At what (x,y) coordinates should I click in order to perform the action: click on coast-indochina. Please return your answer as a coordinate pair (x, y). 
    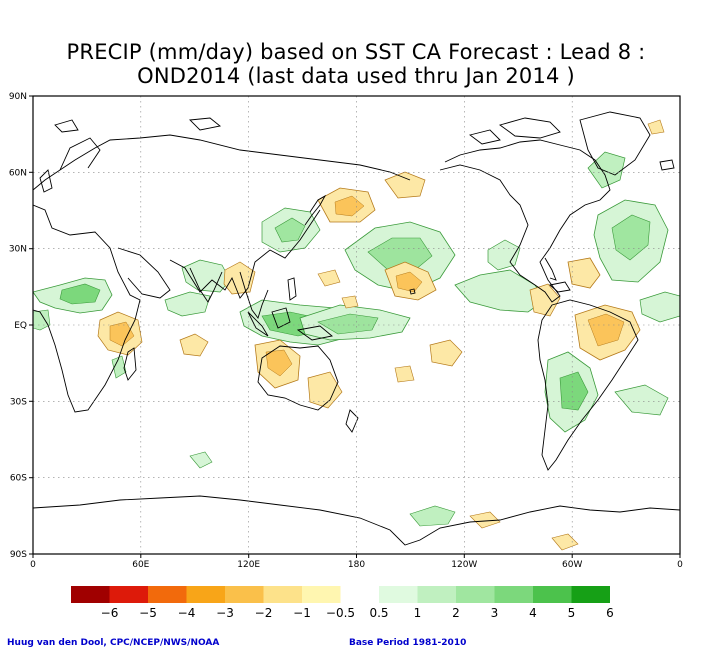
    Looking at the image, I should click on (254, 295).